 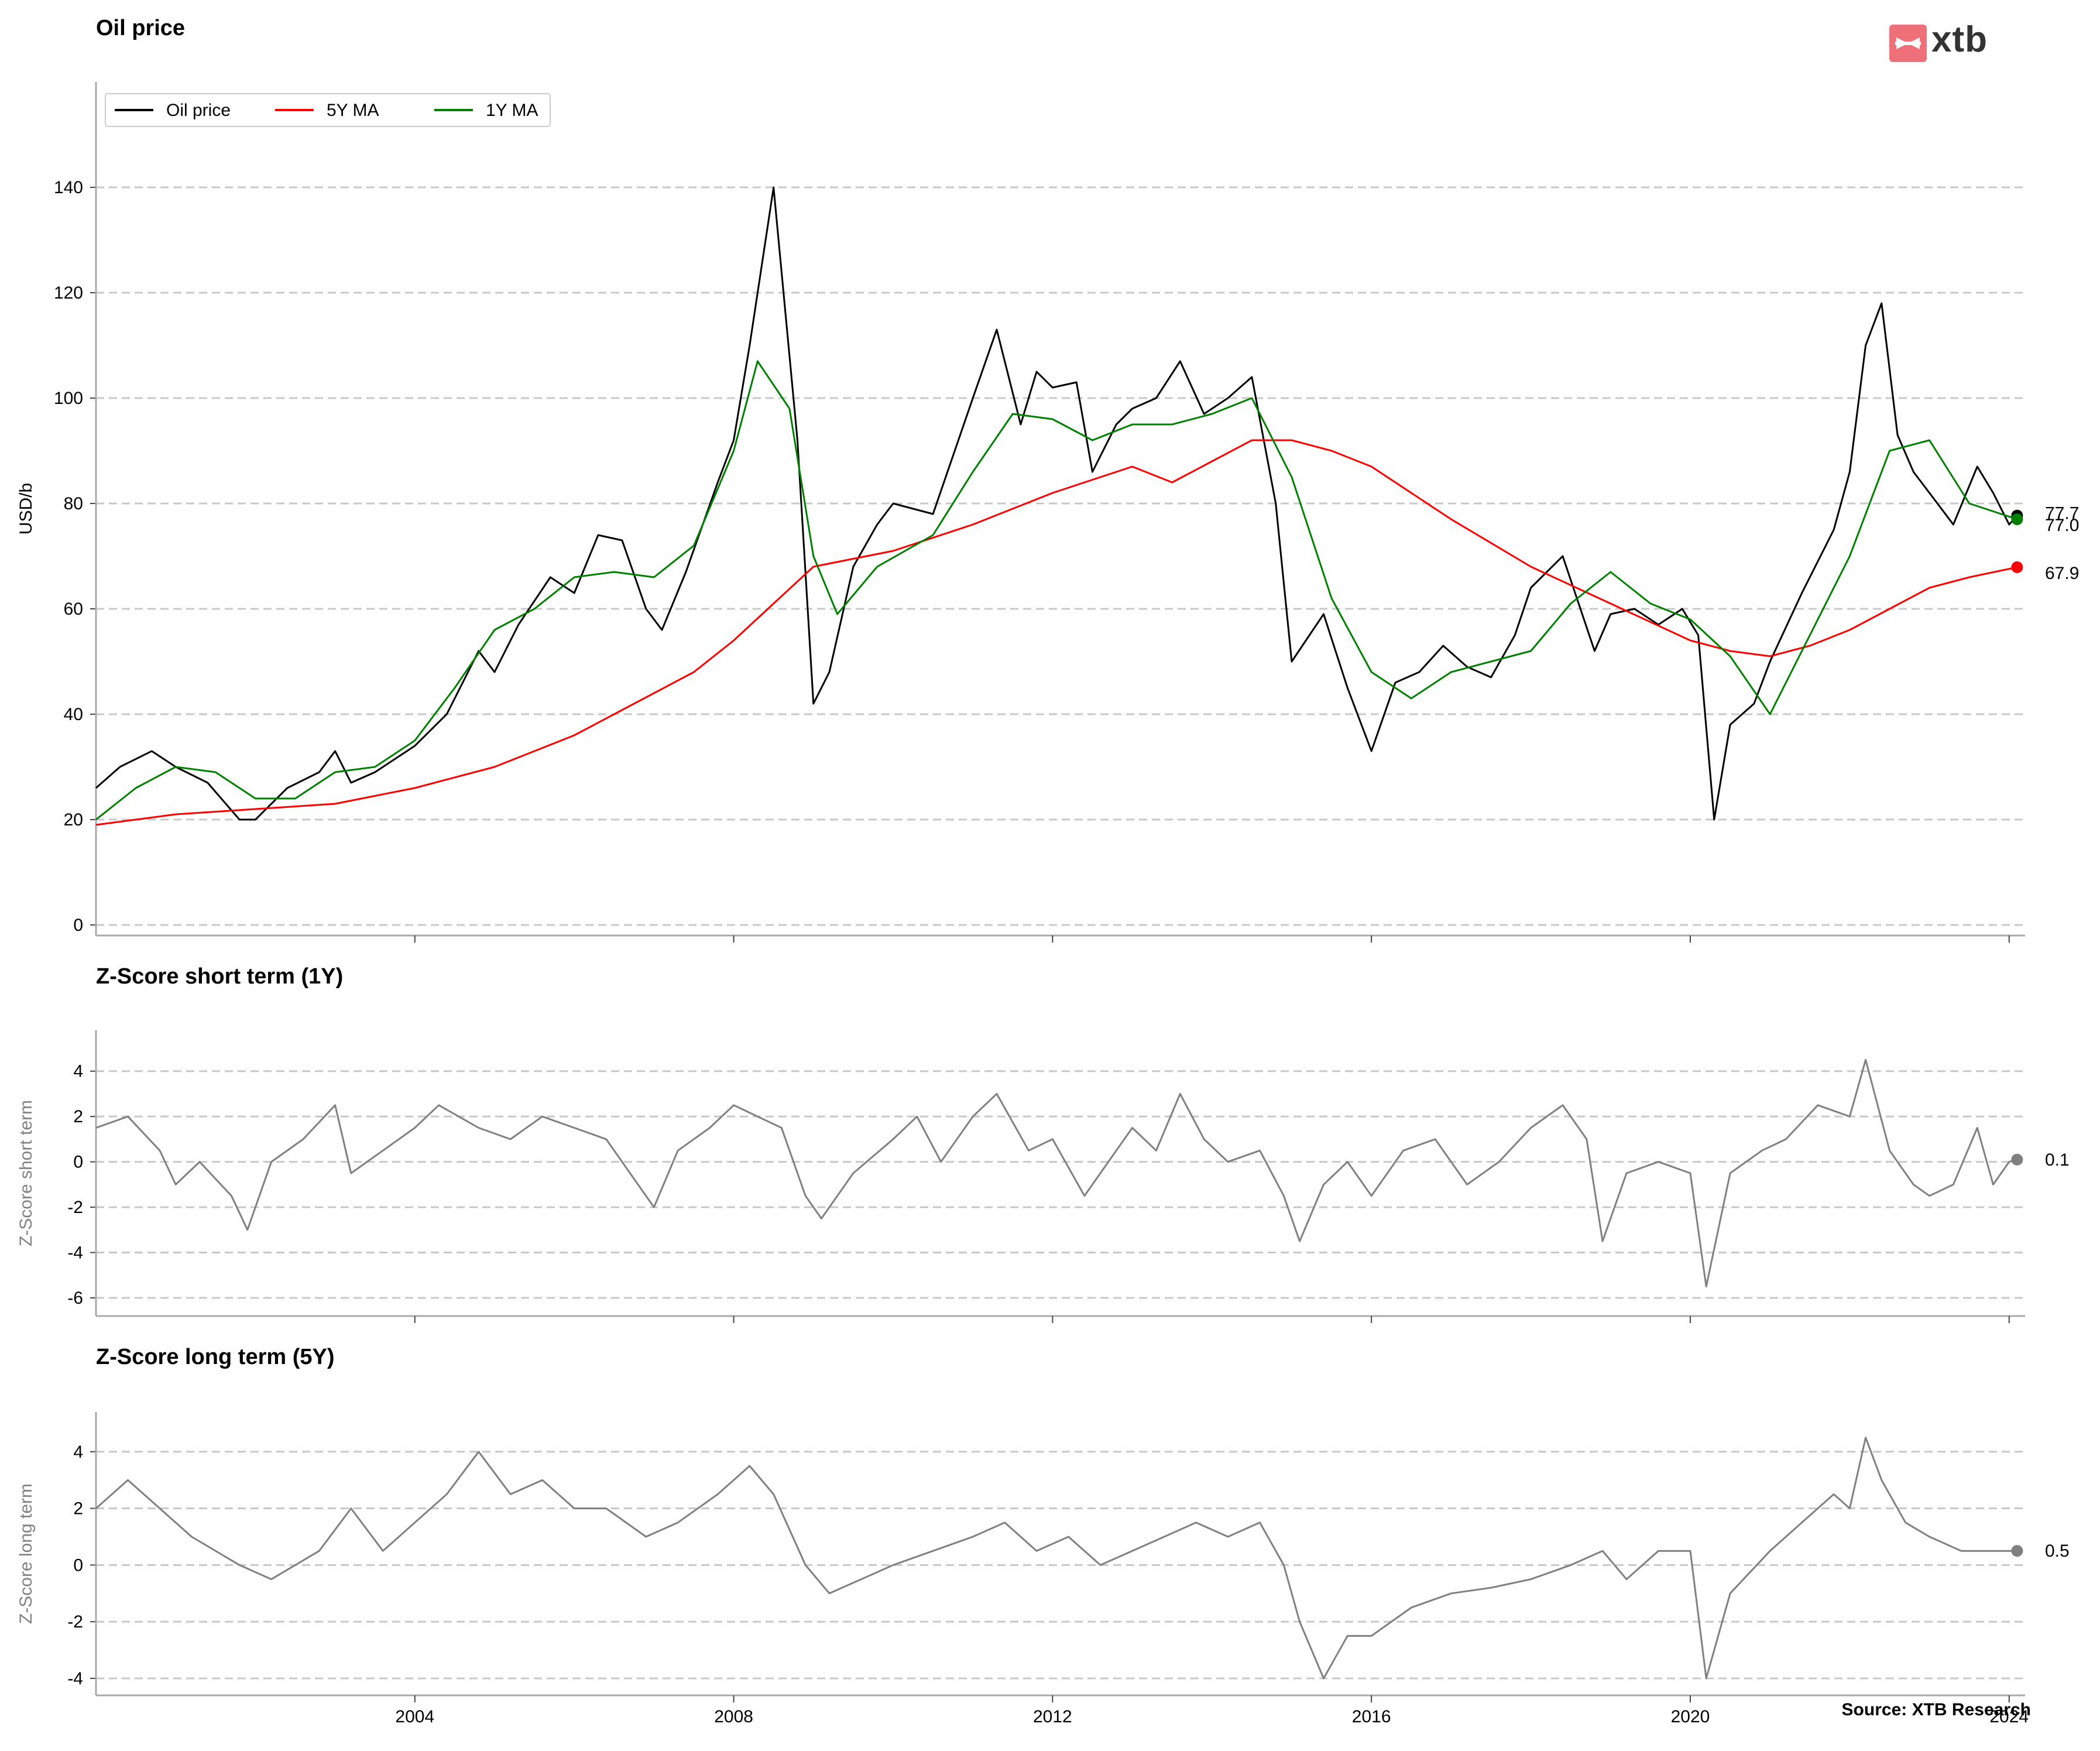 What do you see at coordinates (415, 1716) in the screenshot?
I see `x-tick-label: 2004` at bounding box center [415, 1716].